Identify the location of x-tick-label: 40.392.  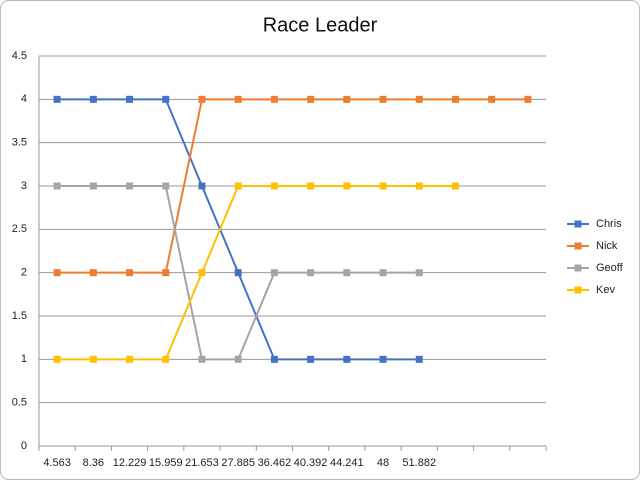
(311, 463).